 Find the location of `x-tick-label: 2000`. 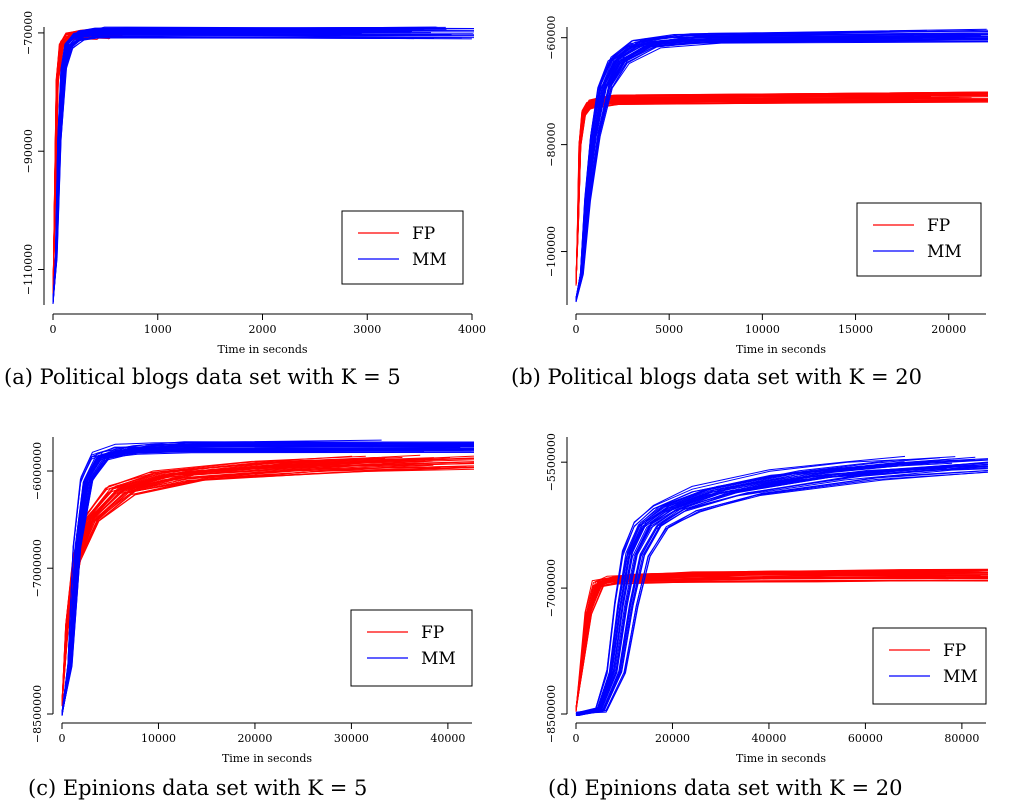

x-tick-label: 2000 is located at coordinates (263, 329).